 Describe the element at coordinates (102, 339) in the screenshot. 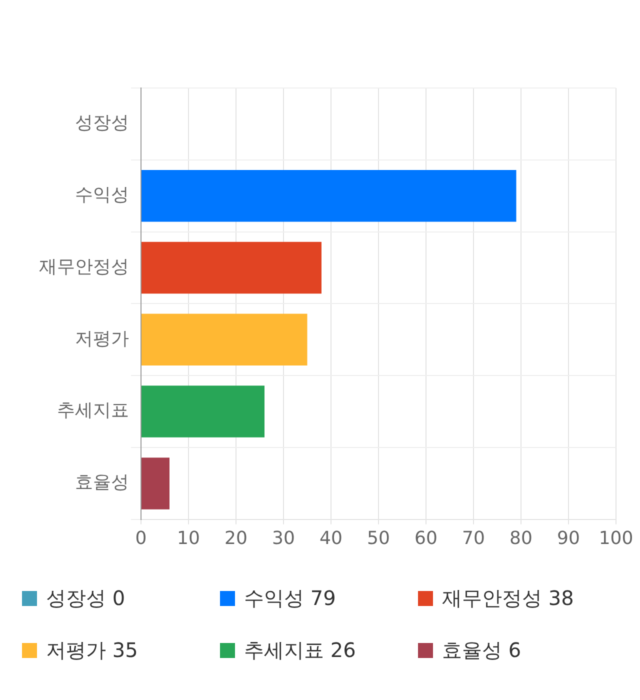

I see `y-tick-label: 저평가` at that location.